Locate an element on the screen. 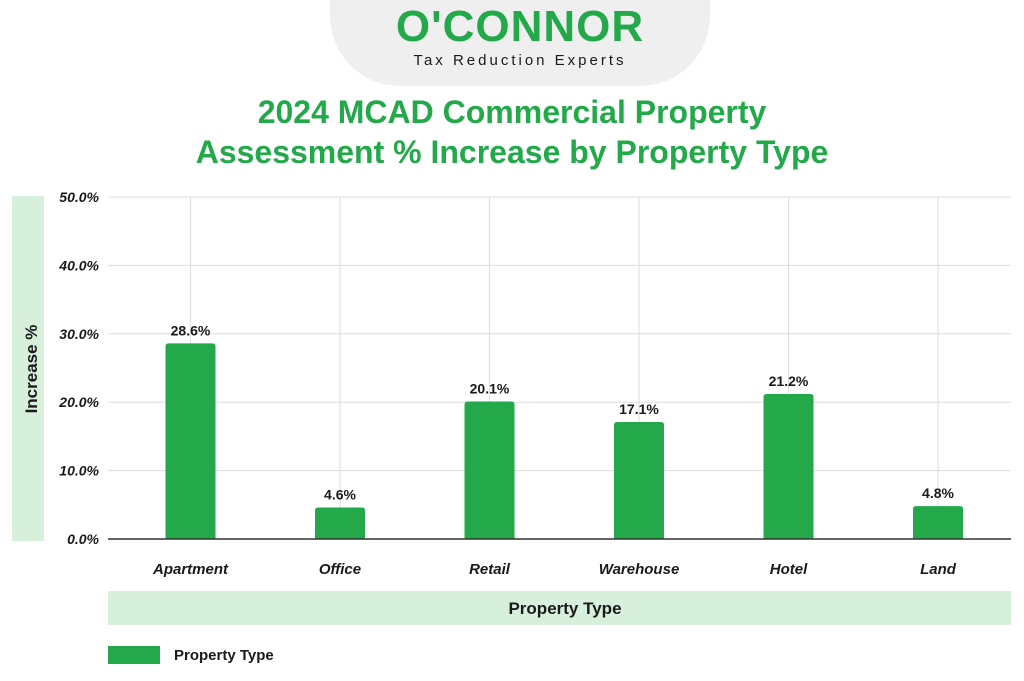 The image size is (1024, 681). bar-land is located at coordinates (938, 522).